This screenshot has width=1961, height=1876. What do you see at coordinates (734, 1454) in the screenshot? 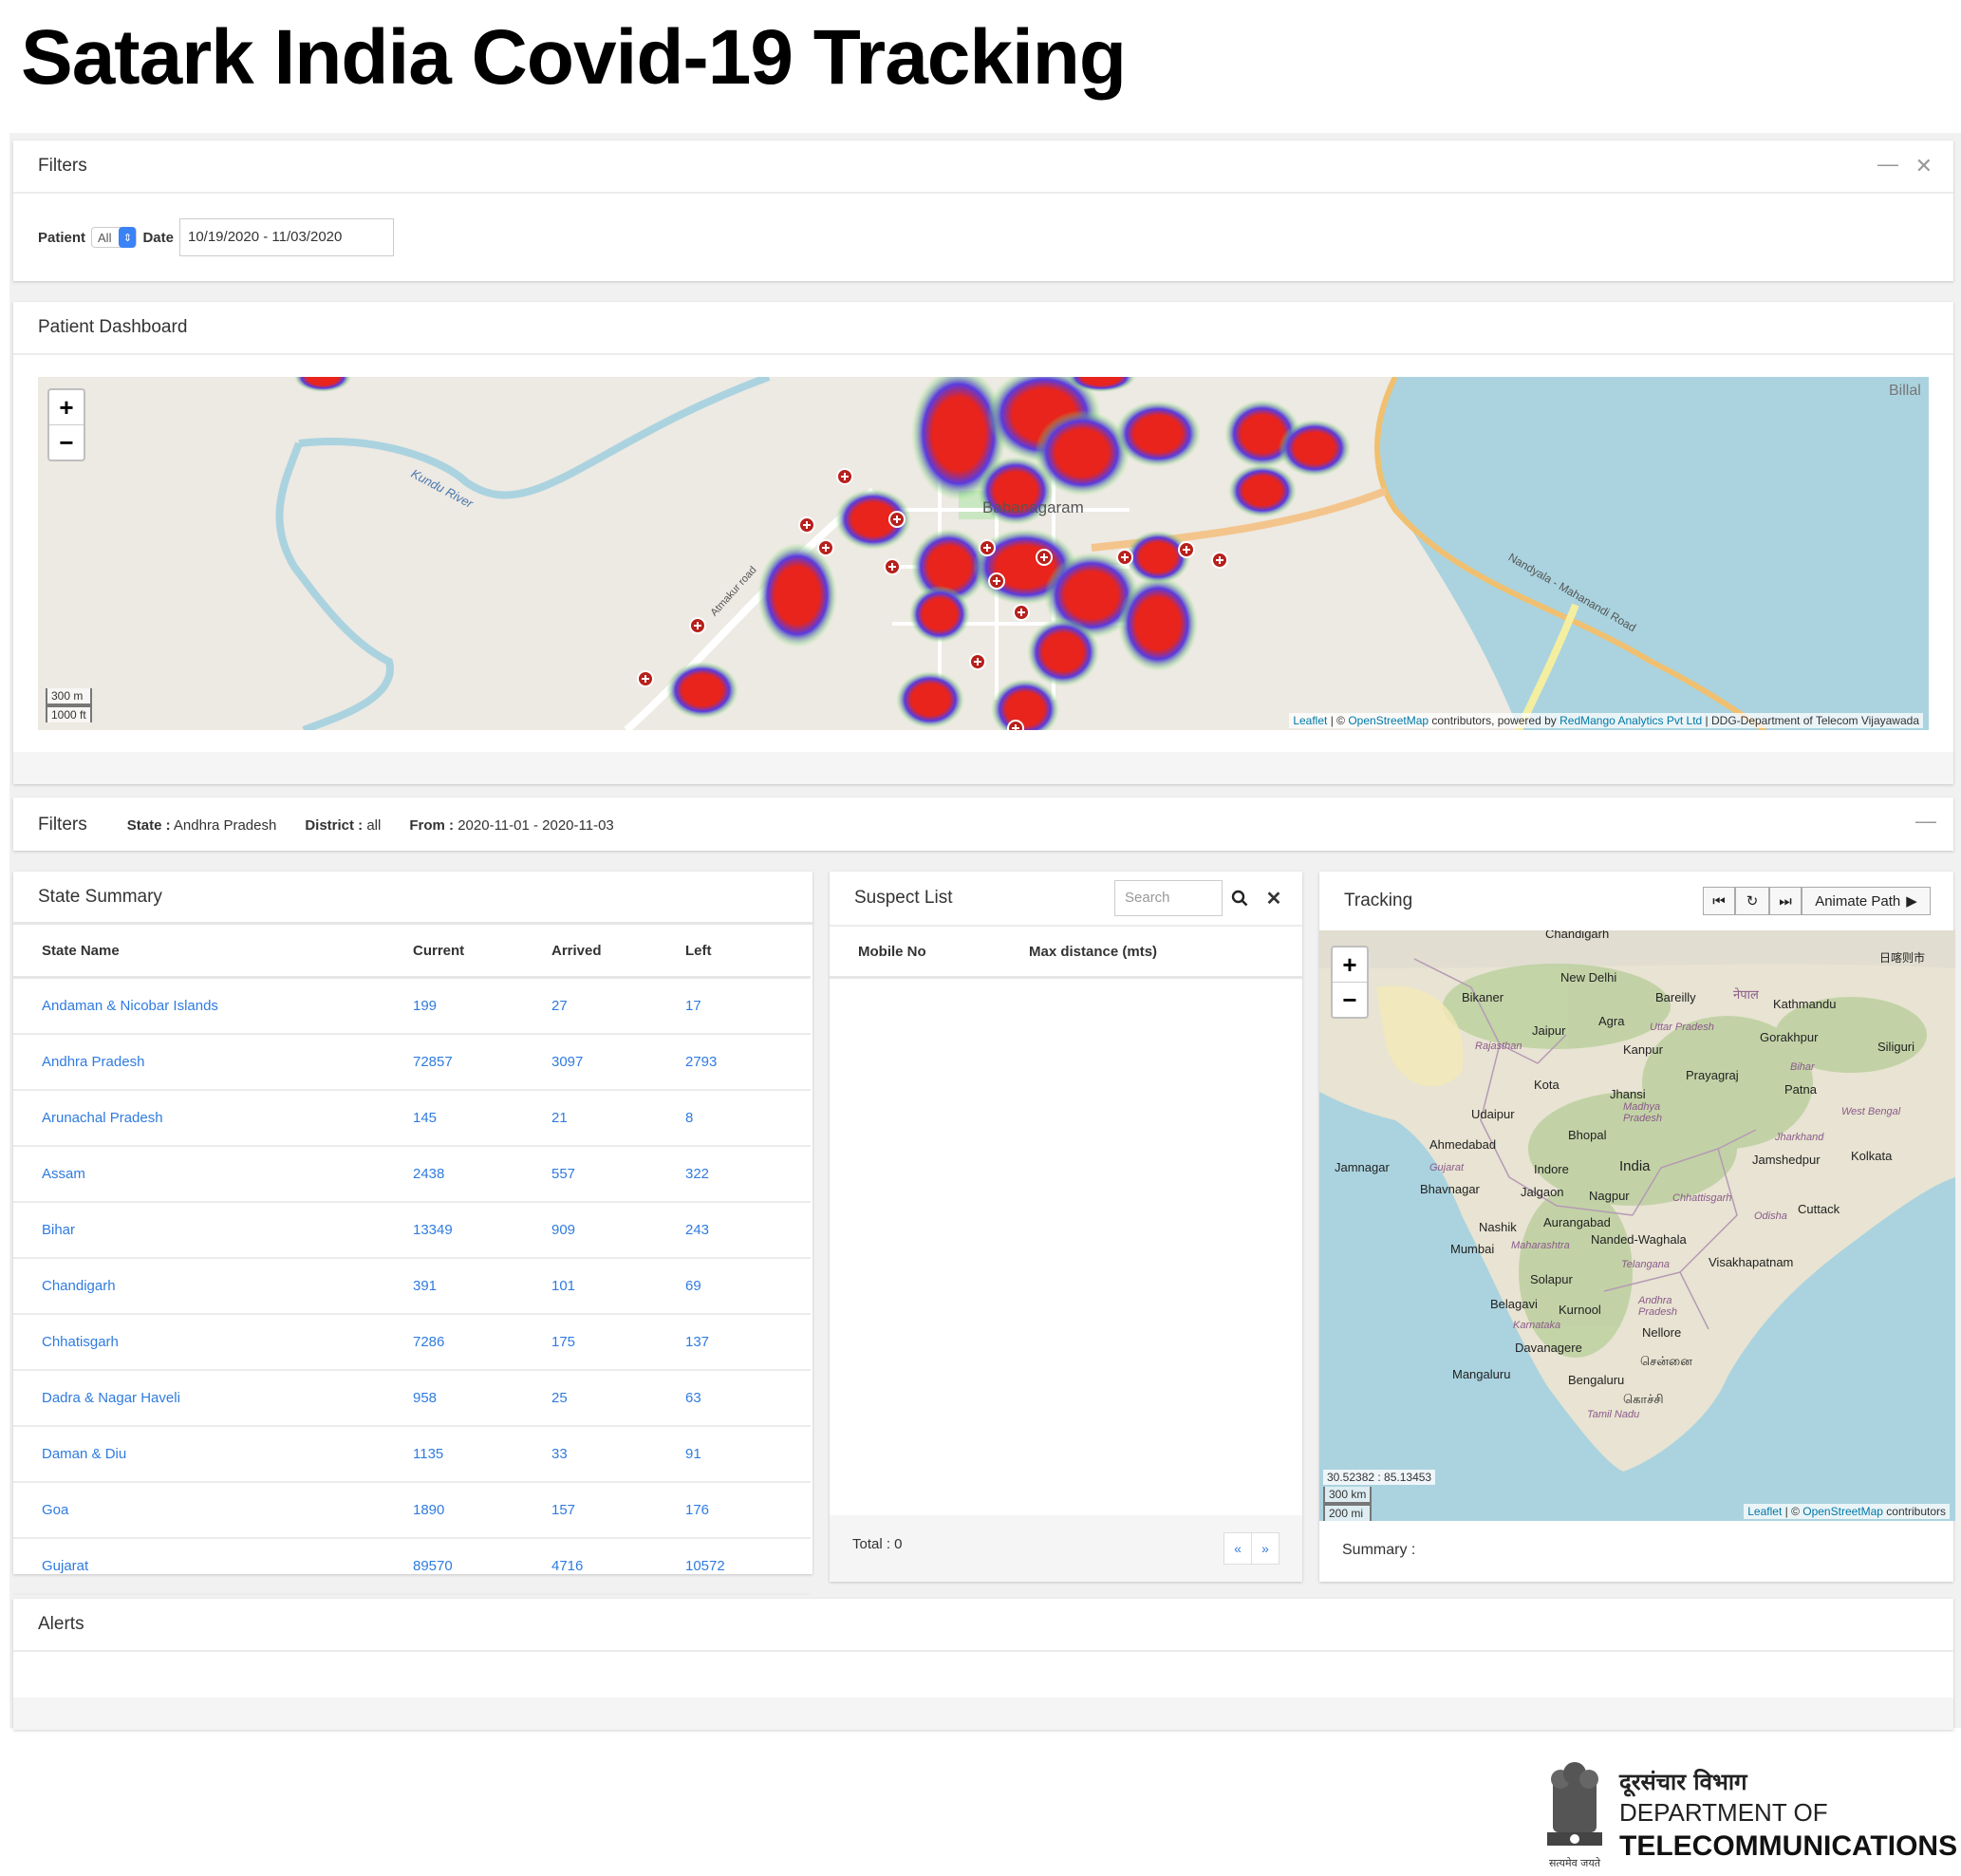
I see `count-cell: 91` at bounding box center [734, 1454].